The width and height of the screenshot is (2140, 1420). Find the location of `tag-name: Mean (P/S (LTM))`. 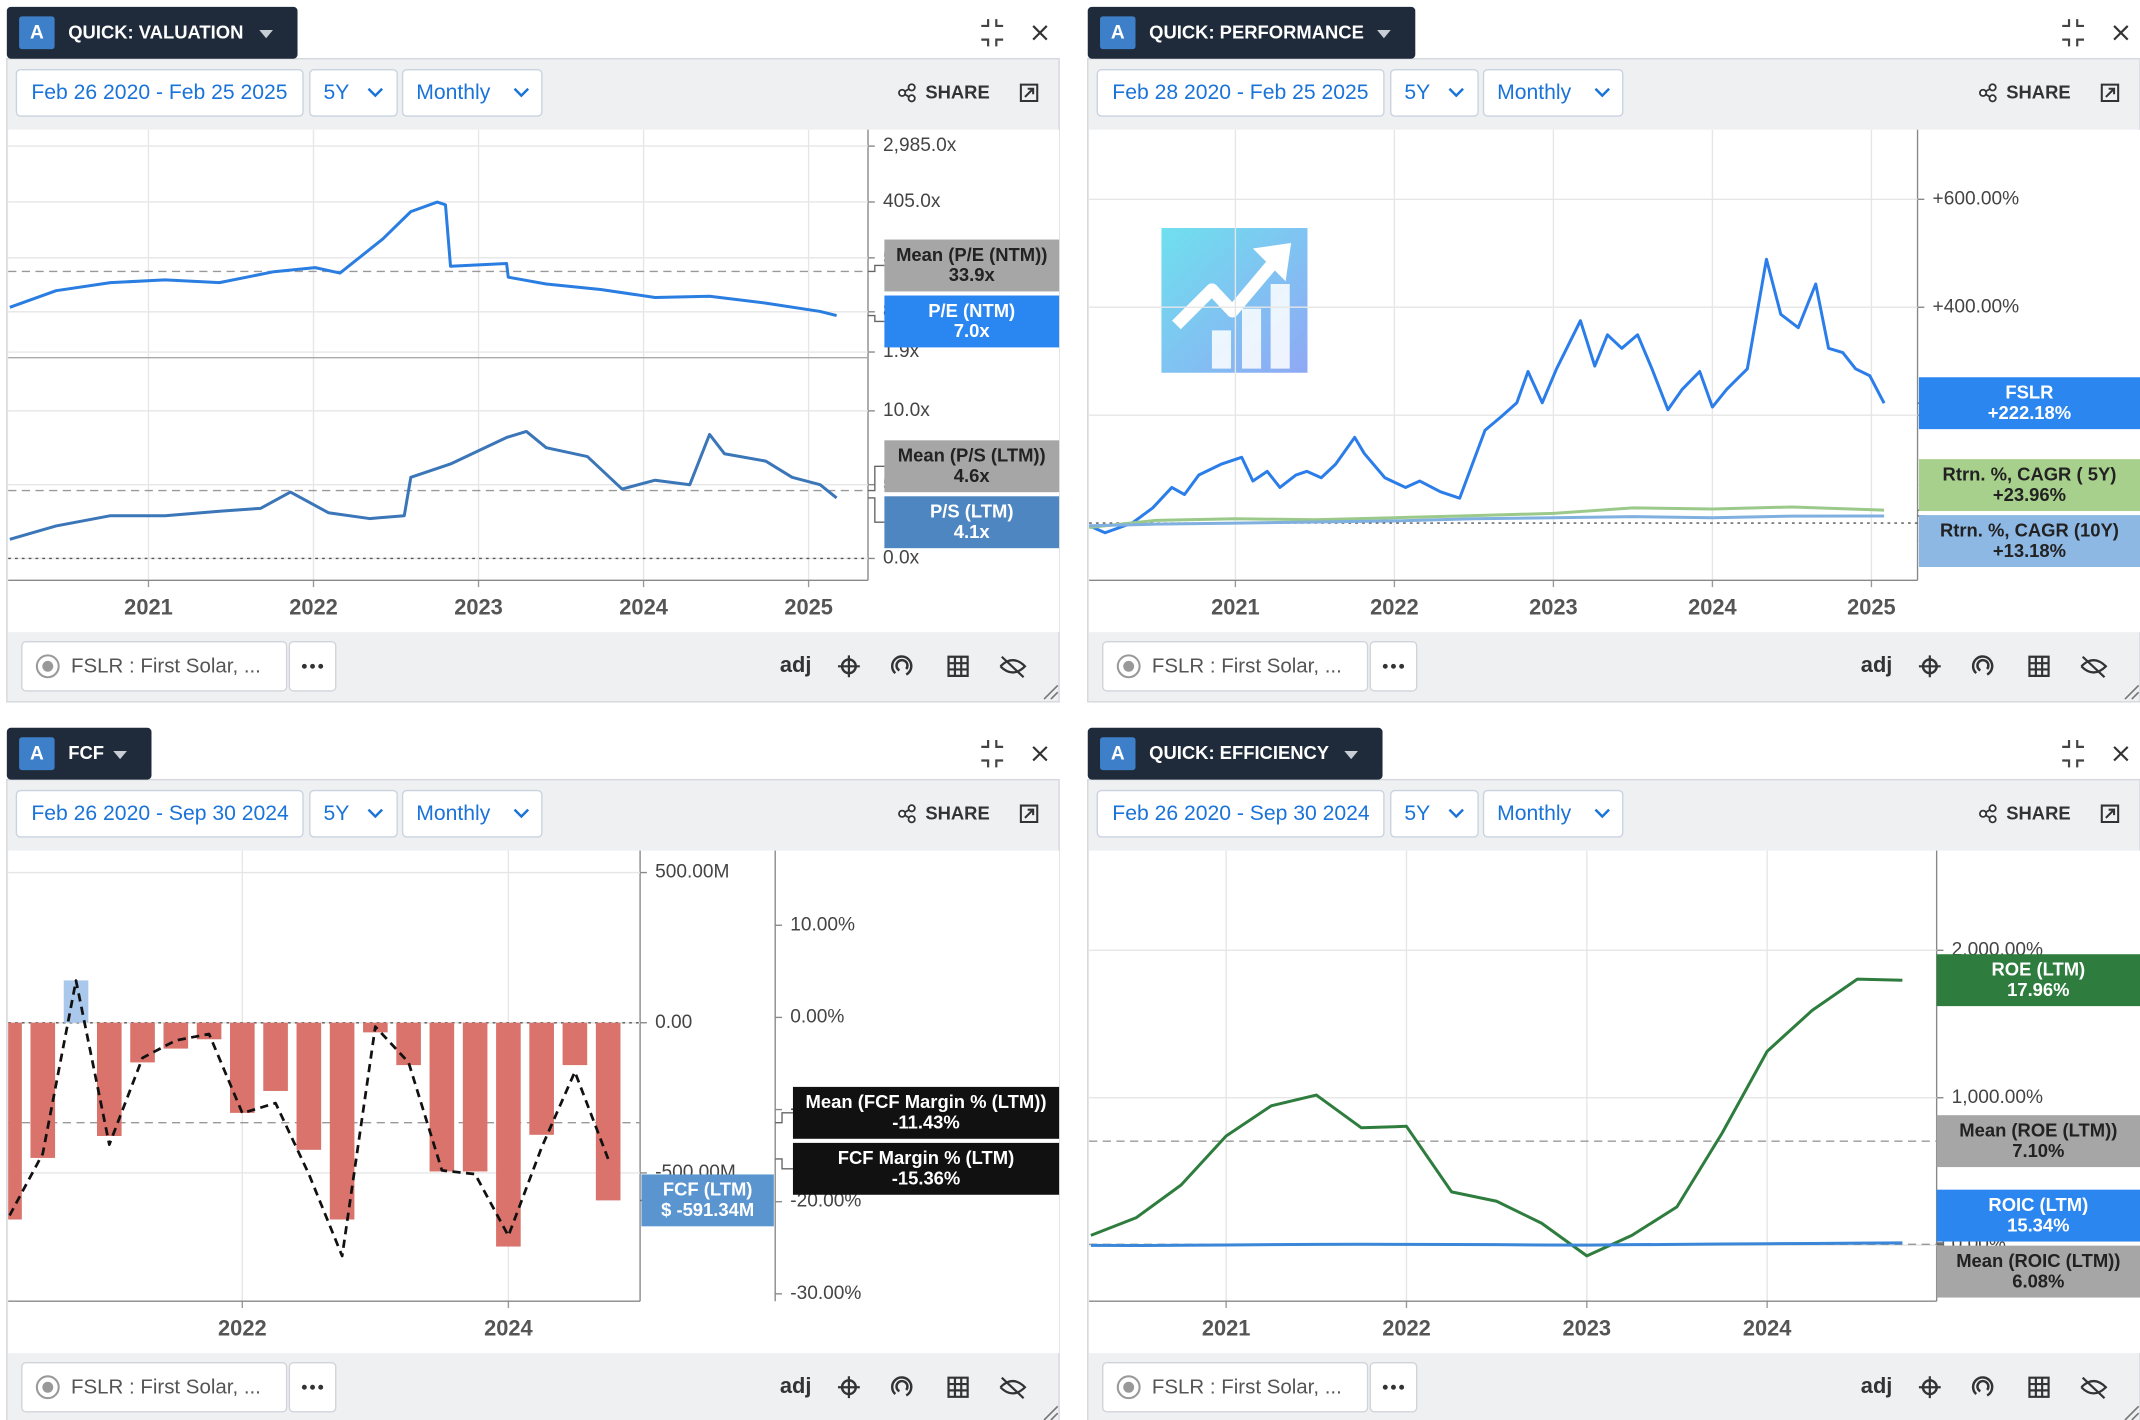

tag-name: Mean (P/S (LTM)) is located at coordinates (972, 455).